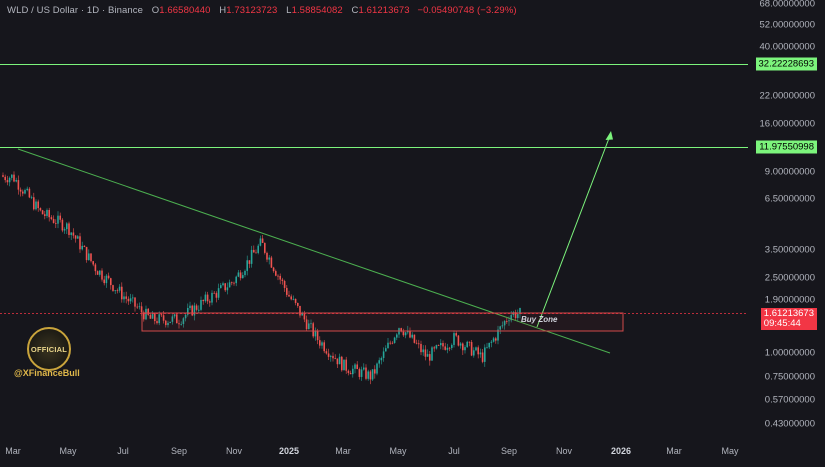  Describe the element at coordinates (382, 322) in the screenshot. I see `buy-zone-box` at that location.